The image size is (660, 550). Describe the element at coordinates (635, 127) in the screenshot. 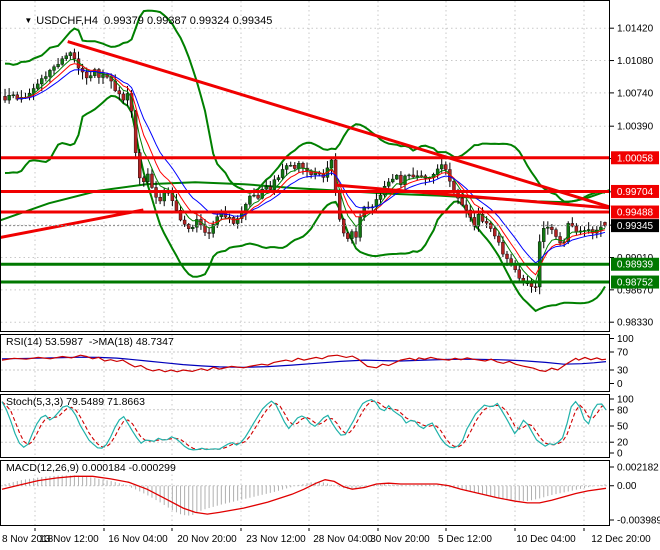

I see `price-axis-label: 1.00390` at that location.